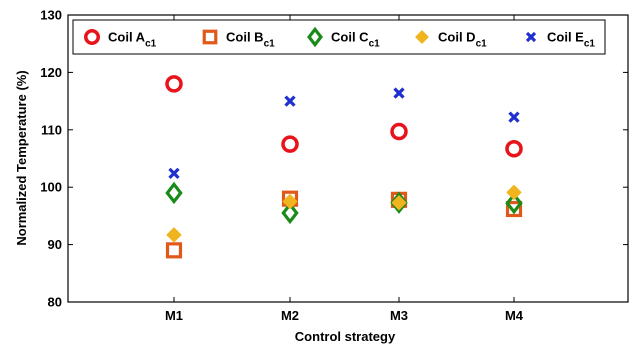  What do you see at coordinates (51, 129) in the screenshot?
I see `y-tick-label: 110` at bounding box center [51, 129].